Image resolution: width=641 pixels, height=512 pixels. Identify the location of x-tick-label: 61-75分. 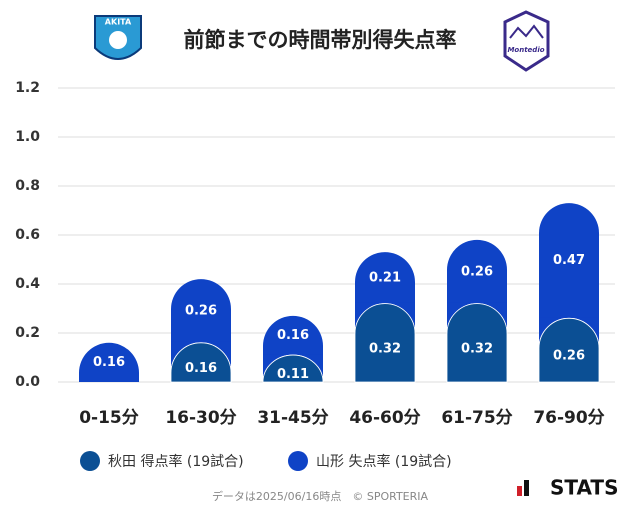
(476, 418).